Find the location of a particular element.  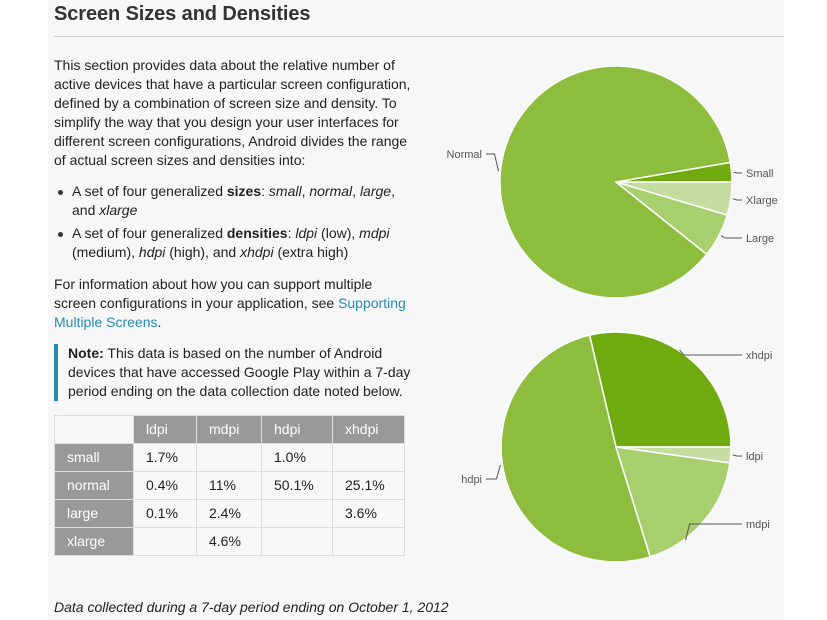

pie-slice-xlarge is located at coordinates (674, 198).